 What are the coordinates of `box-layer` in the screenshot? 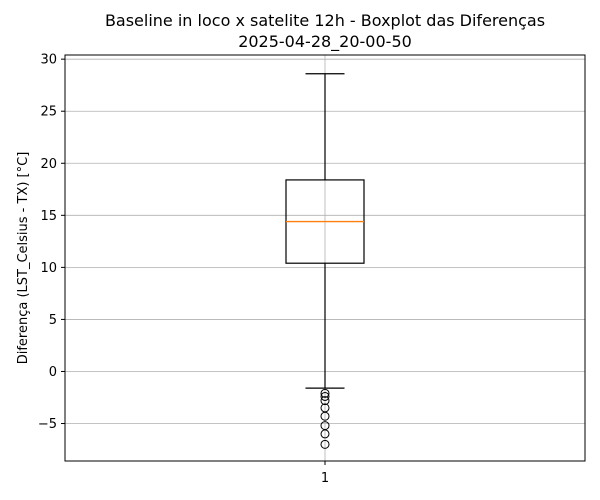 It's located at (325, 261).